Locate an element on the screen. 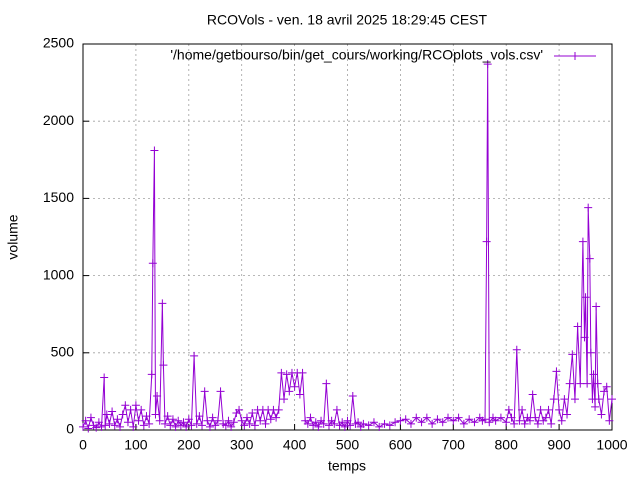 This screenshot has width=640, height=480. x-tick-label: 500 is located at coordinates (348, 445).